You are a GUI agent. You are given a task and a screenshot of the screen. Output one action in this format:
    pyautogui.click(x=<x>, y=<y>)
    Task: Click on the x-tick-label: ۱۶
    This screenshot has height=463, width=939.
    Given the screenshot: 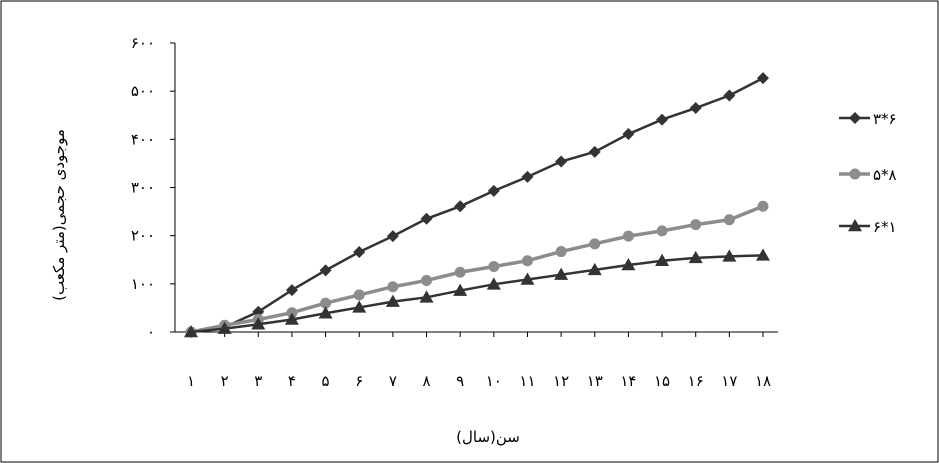 What is the action you would take?
    pyautogui.click(x=696, y=381)
    